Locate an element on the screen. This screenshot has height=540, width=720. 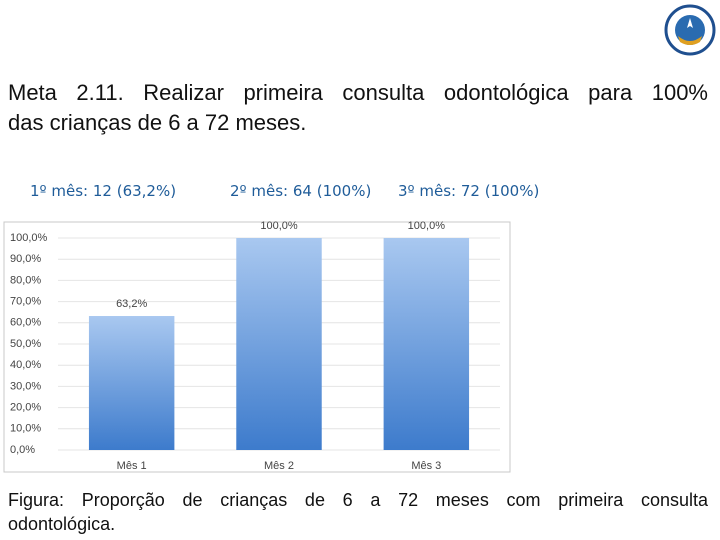
y-tick-label: 100,0% is located at coordinates (29, 238).